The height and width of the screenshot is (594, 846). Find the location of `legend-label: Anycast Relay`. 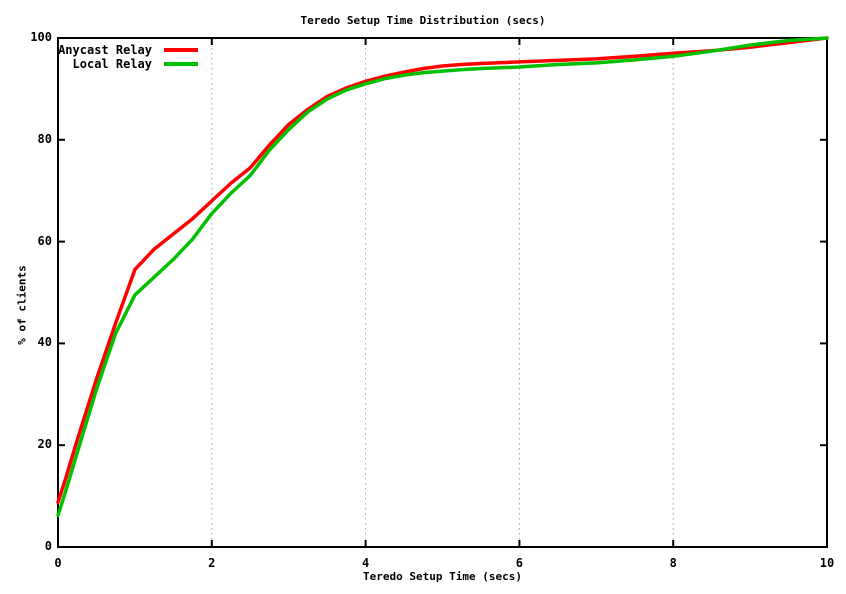

legend-label: Anycast Relay is located at coordinates (105, 50).